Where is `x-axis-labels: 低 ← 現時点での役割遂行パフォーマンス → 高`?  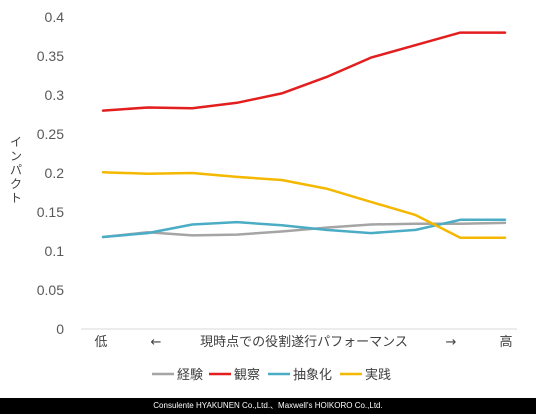 x-axis-labels: 低 ← 現時点での役割遂行パフォーマンス → 高 is located at coordinates (303, 342).